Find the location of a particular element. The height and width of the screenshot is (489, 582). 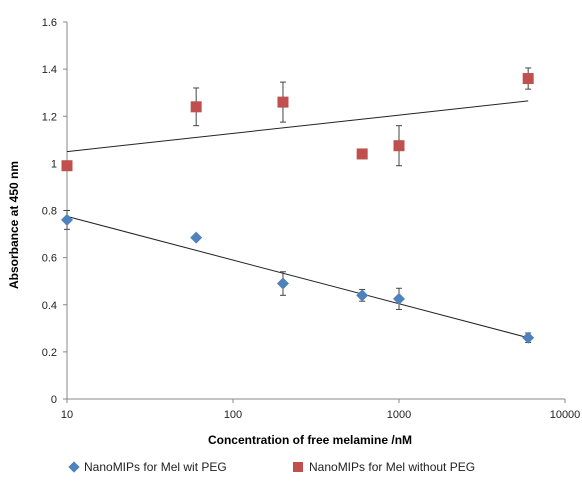

y-tick-label: 1.6 is located at coordinates (49, 23).